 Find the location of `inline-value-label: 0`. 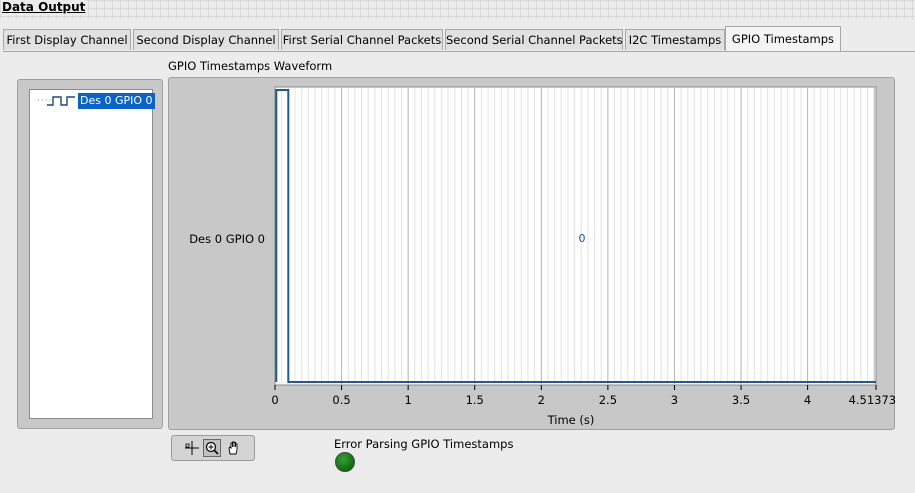

inline-value-label: 0 is located at coordinates (582, 238).